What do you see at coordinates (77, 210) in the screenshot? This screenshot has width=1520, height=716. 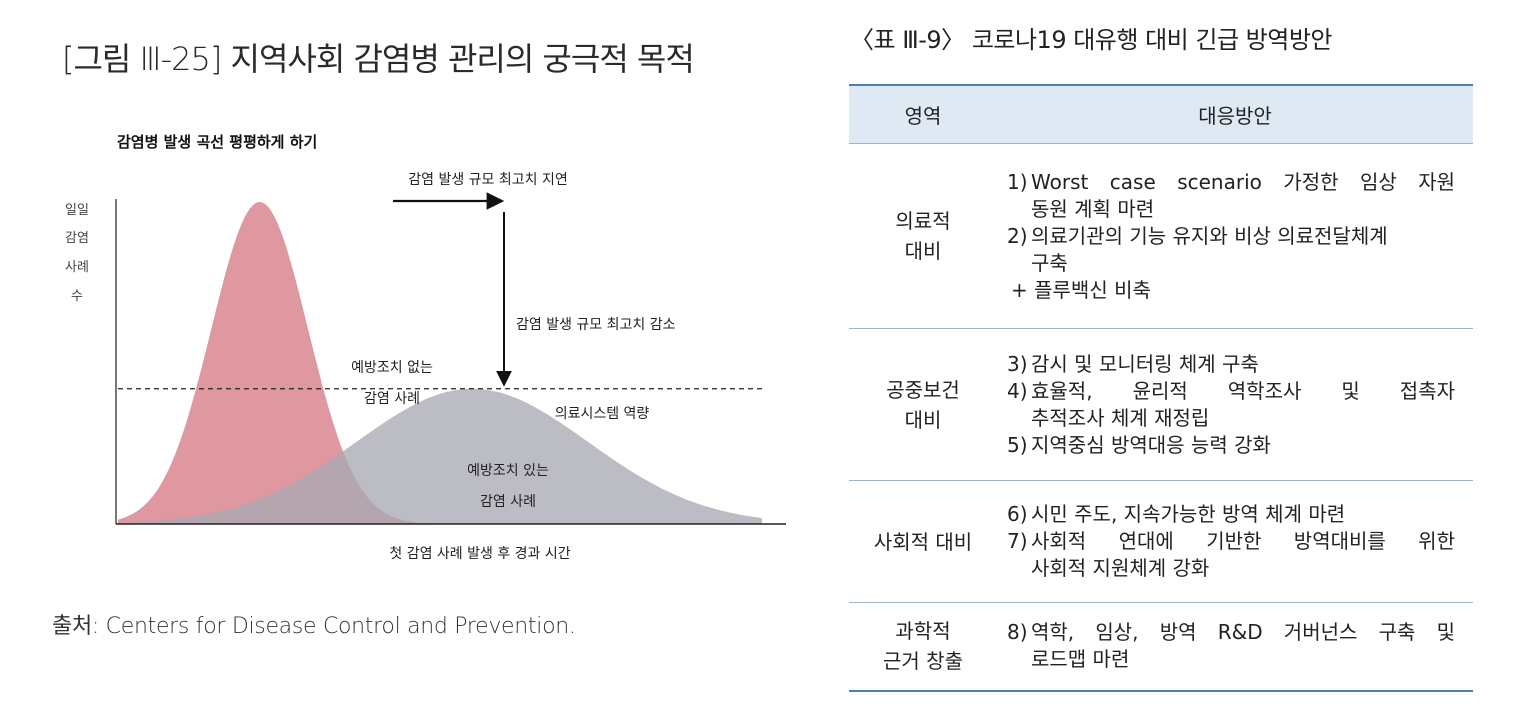 I see `y-axis-label-line: 일일` at bounding box center [77, 210].